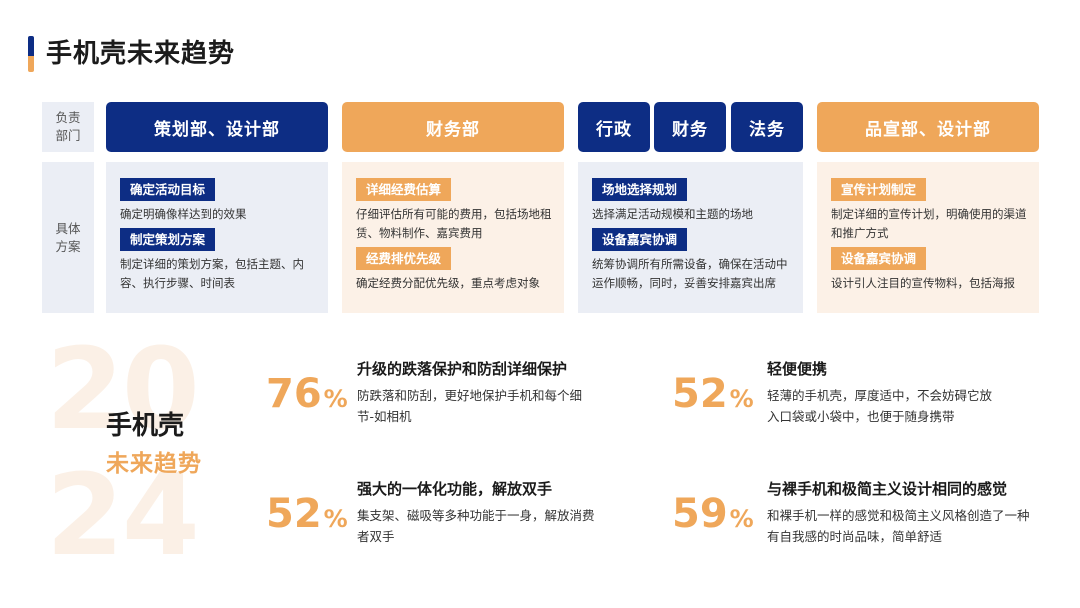  What do you see at coordinates (797, 369) in the screenshot?
I see `feature-2-title: 轻便便携` at bounding box center [797, 369].